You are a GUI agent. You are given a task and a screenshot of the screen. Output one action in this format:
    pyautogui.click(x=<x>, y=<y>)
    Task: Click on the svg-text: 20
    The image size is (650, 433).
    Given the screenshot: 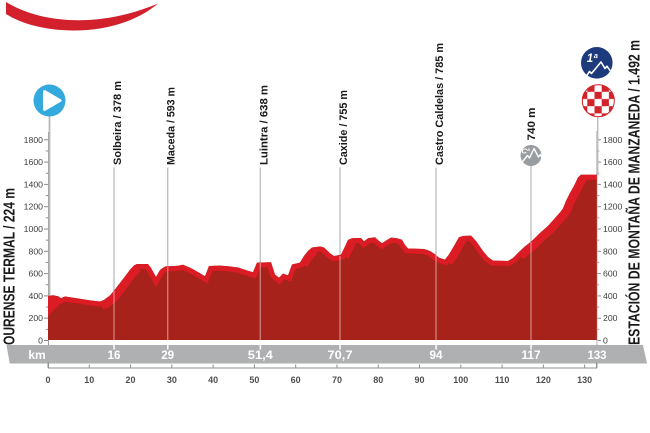 What is the action you would take?
    pyautogui.click(x=131, y=380)
    